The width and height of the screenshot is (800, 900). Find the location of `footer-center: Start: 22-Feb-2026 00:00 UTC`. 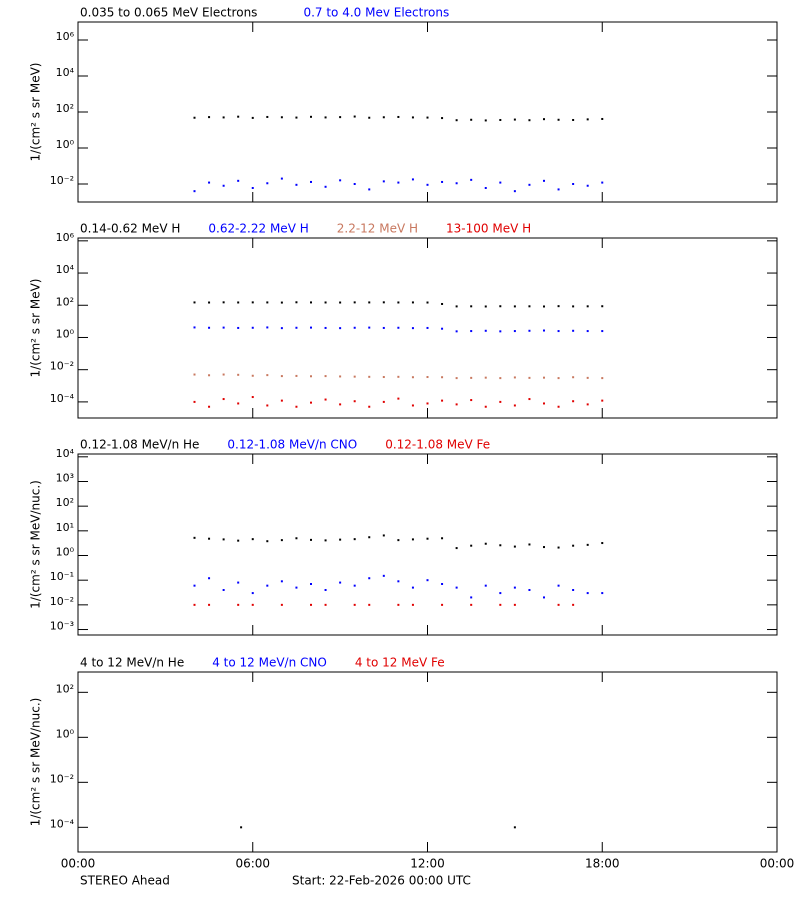

footer-center: Start: 22-Feb-2026 00:00 UTC is located at coordinates (381, 881).